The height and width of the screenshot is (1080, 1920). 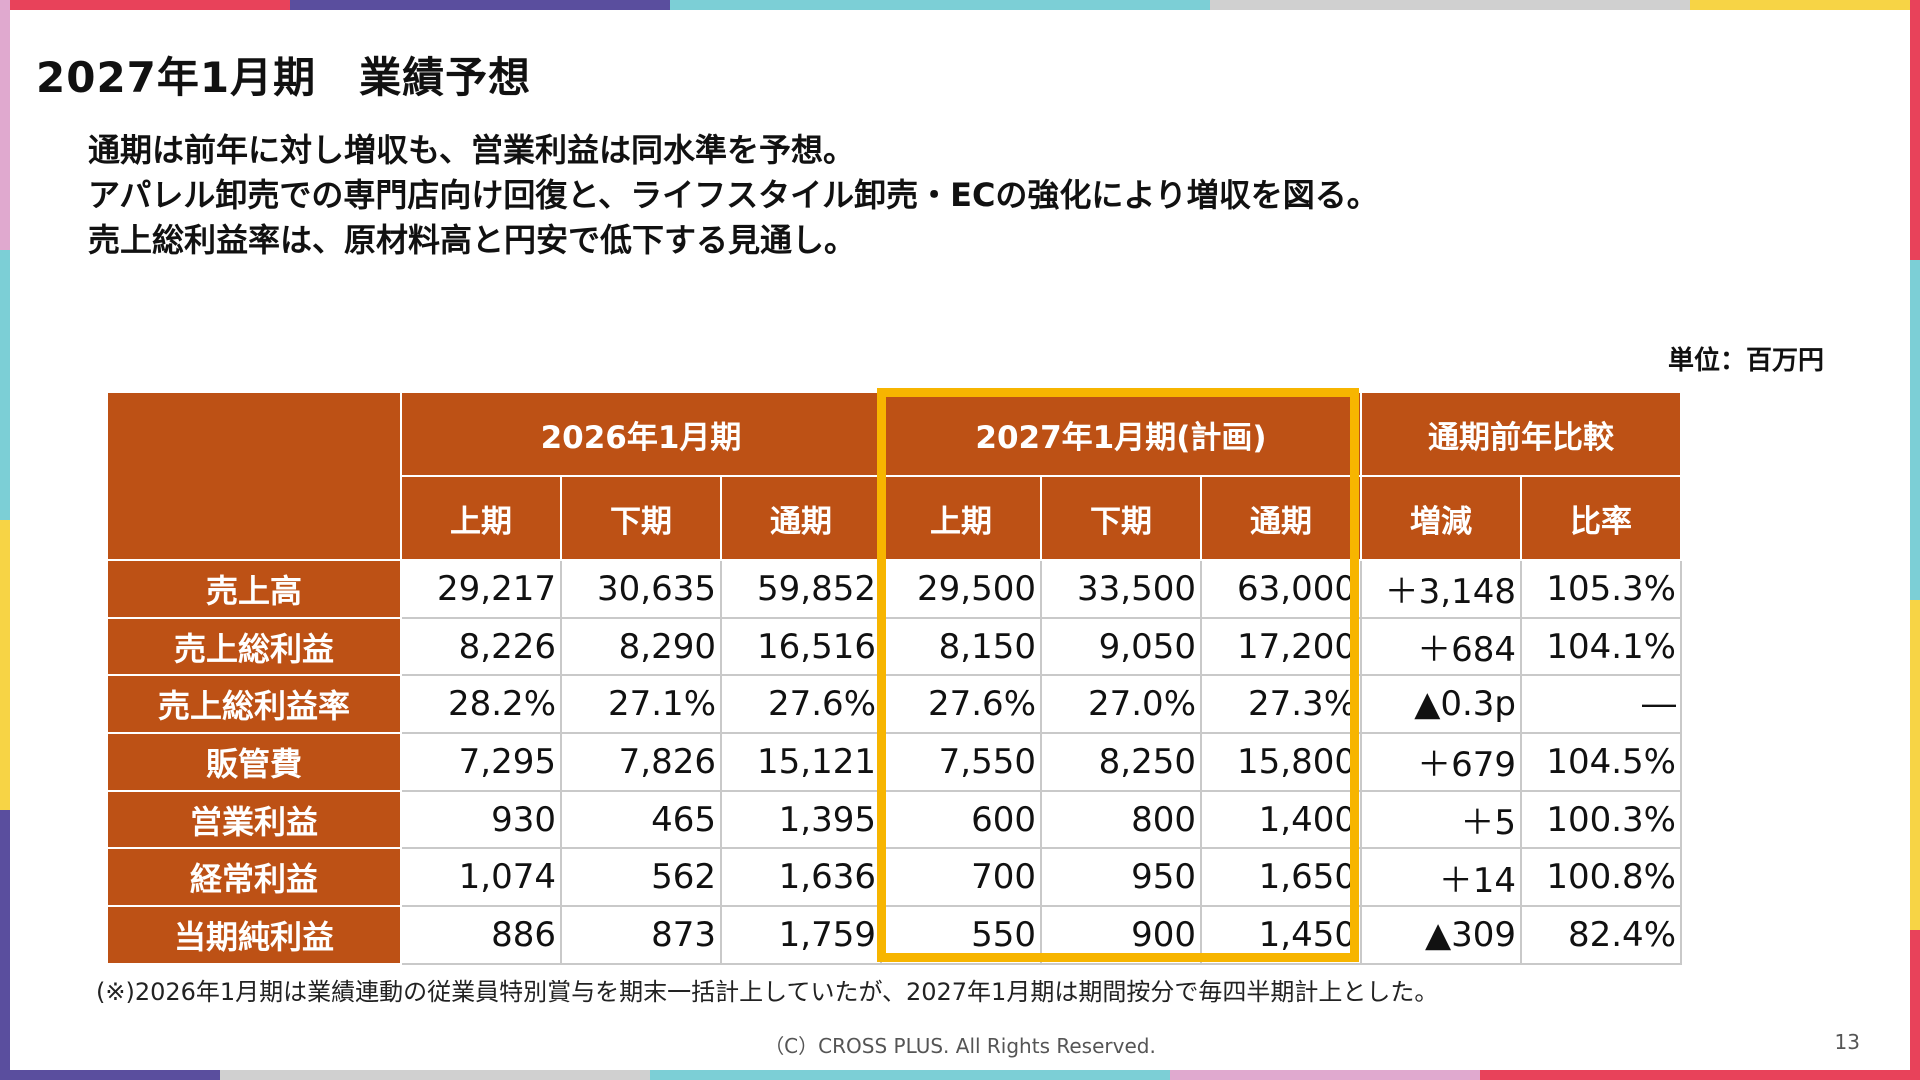 What do you see at coordinates (1121, 704) in the screenshot?
I see `value-cell: 27.0%` at bounding box center [1121, 704].